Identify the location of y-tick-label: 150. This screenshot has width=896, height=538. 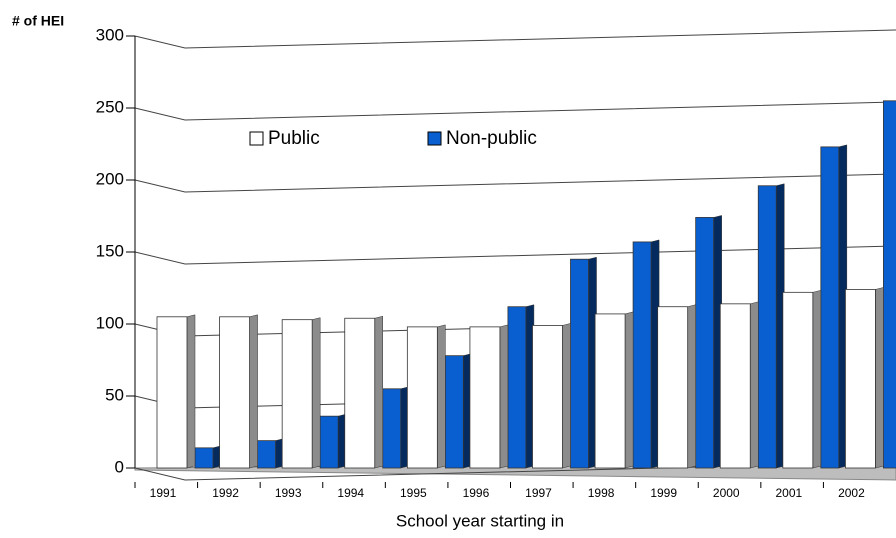
(110, 250).